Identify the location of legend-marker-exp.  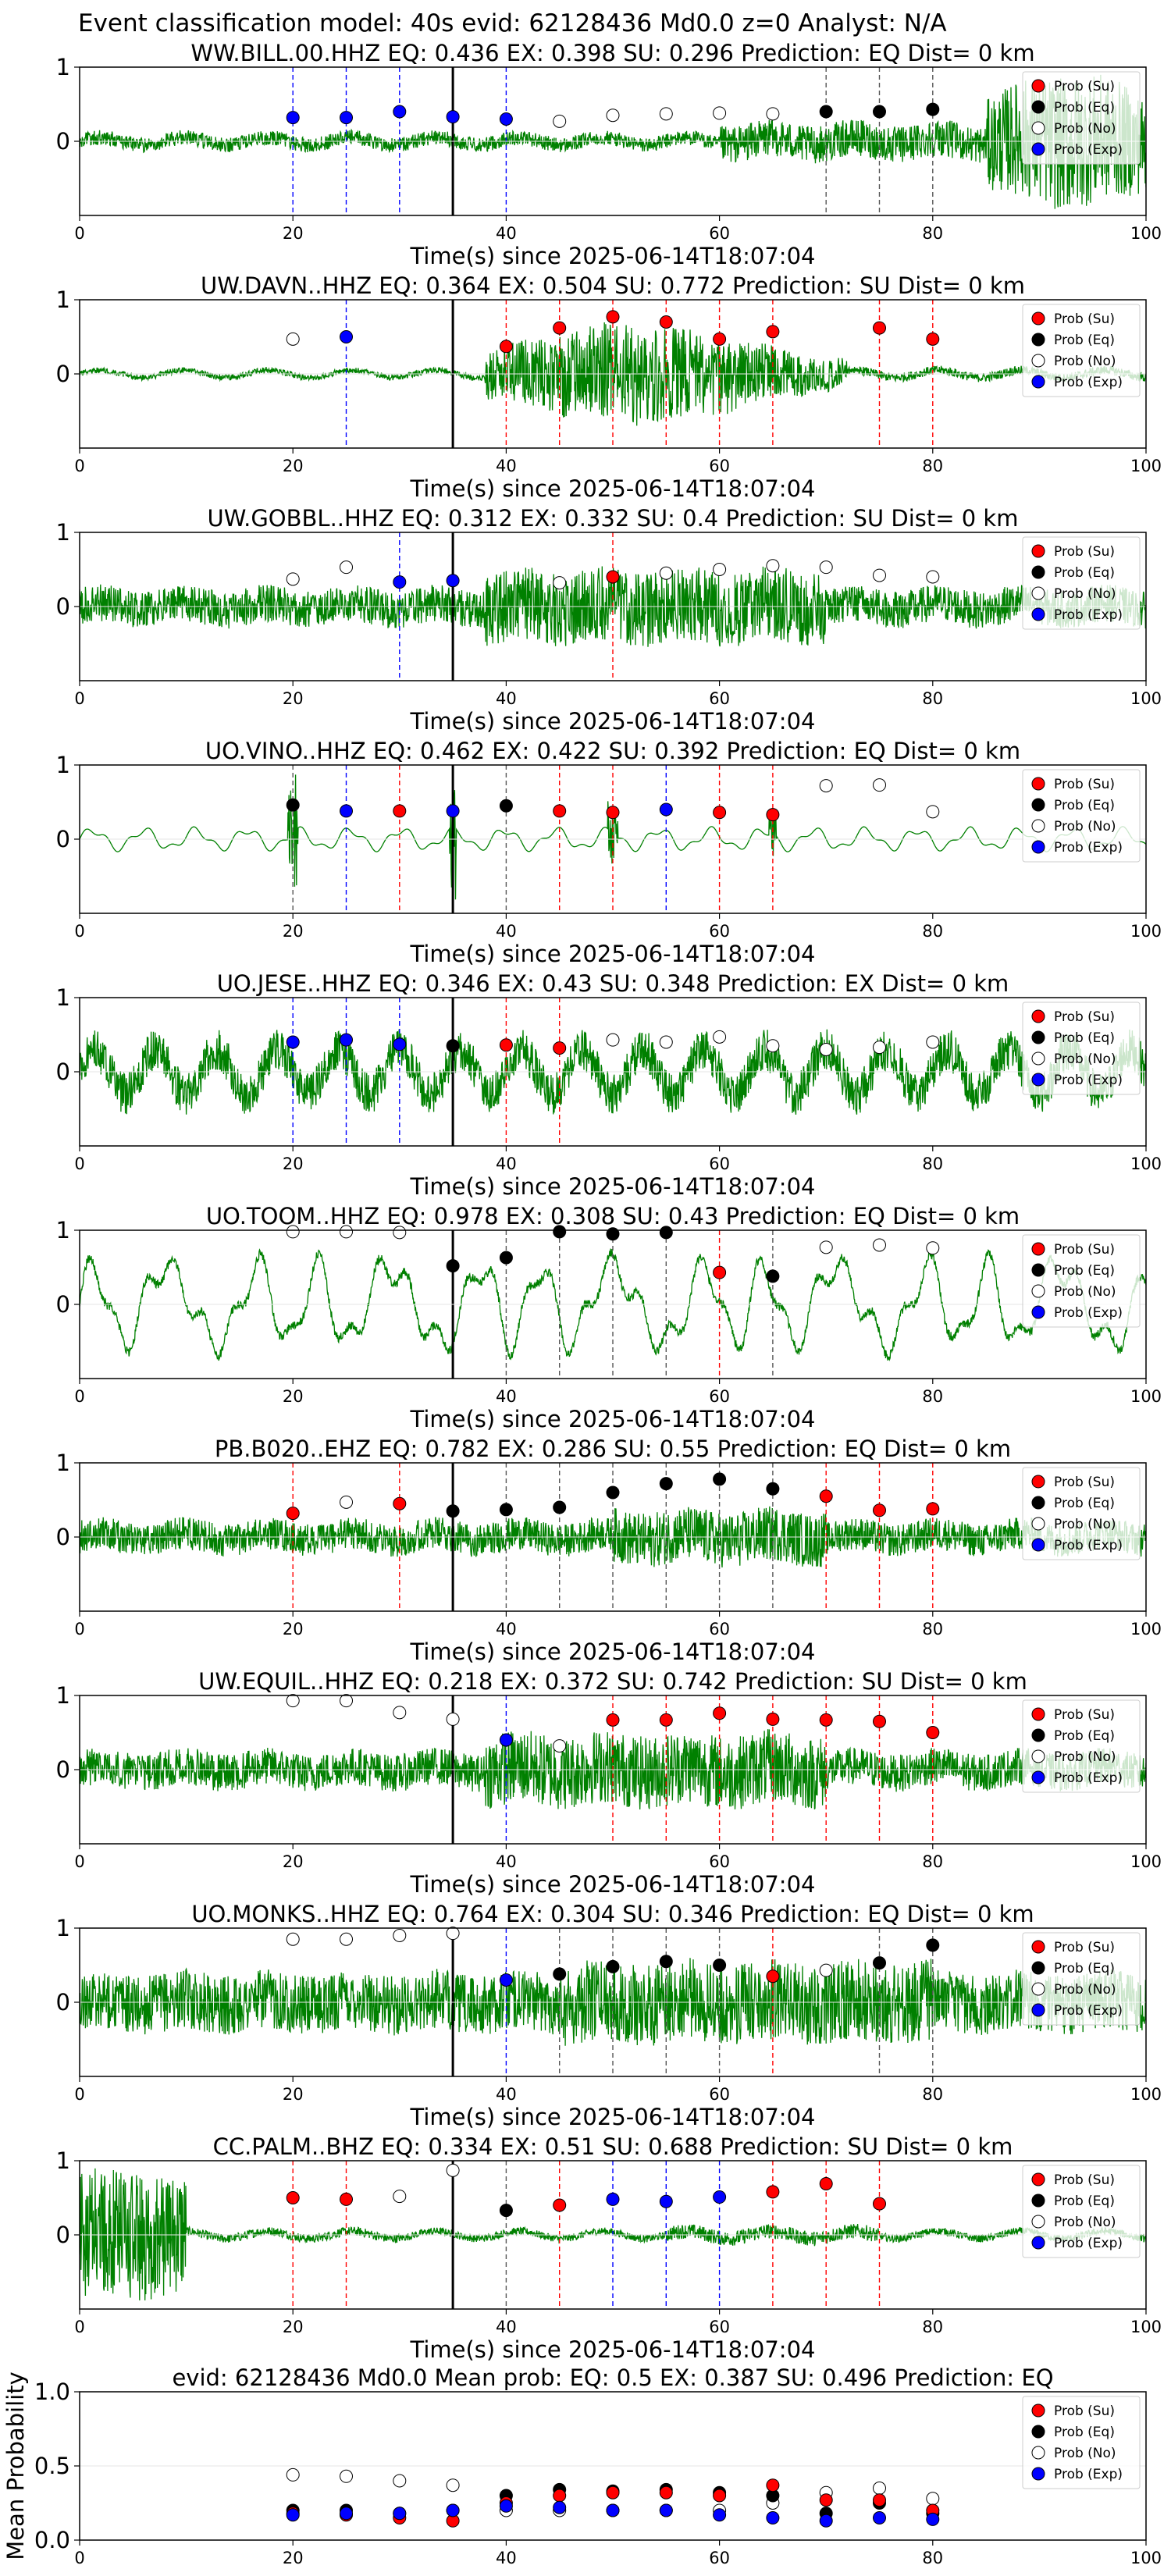
(1038, 1080).